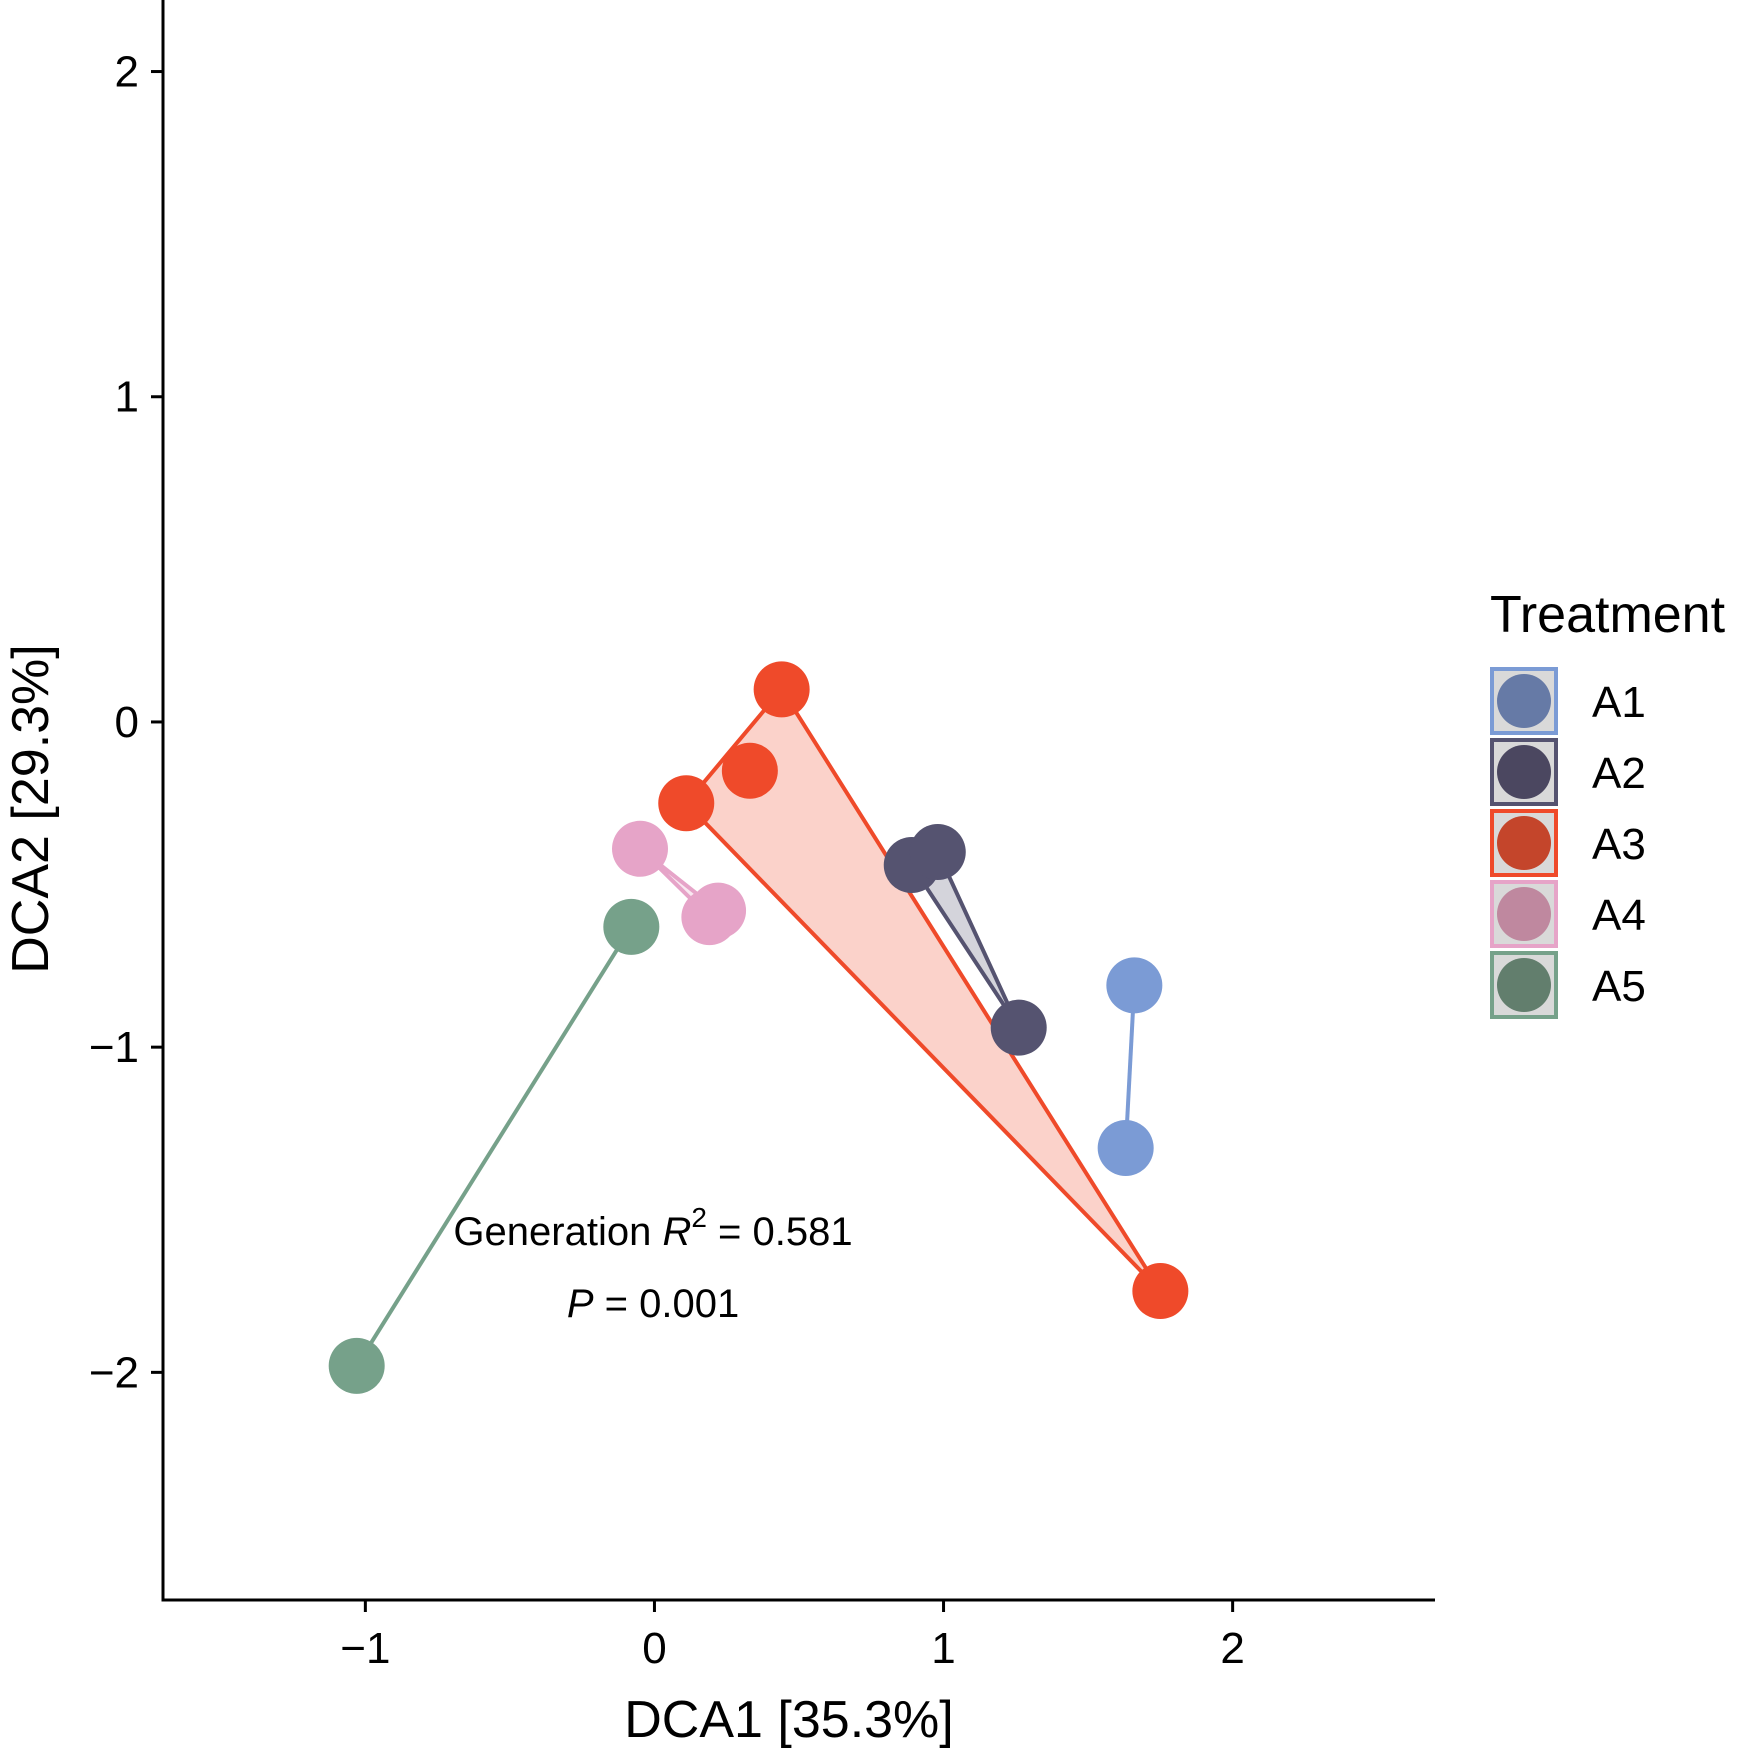  Describe the element at coordinates (652, 1264) in the screenshot. I see `stats-annotation: Generation R2 = 0.581 P = 0.001` at that location.